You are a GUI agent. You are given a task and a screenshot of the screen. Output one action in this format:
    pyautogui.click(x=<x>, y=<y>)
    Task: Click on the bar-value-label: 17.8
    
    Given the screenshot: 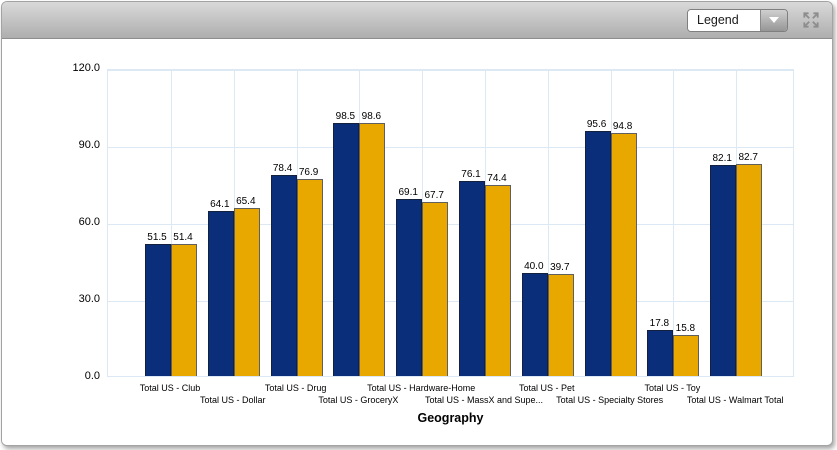 What is the action you would take?
    pyautogui.click(x=659, y=324)
    